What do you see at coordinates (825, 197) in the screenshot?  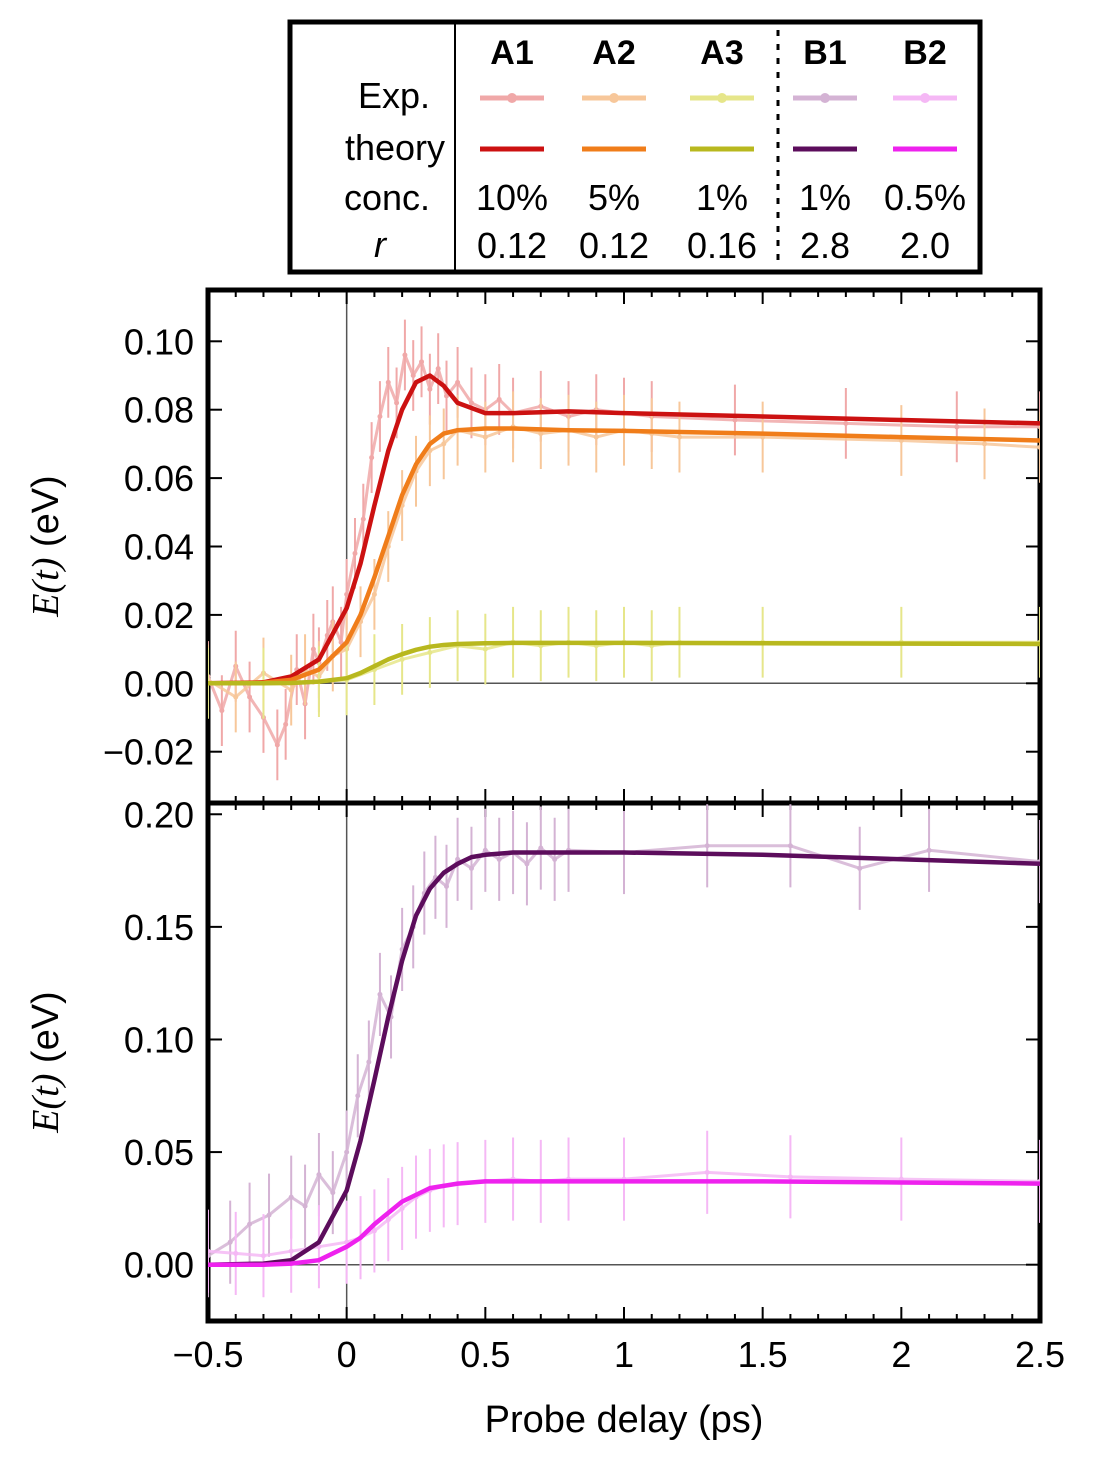 I see `legend-conc-B1: 1%` at bounding box center [825, 197].